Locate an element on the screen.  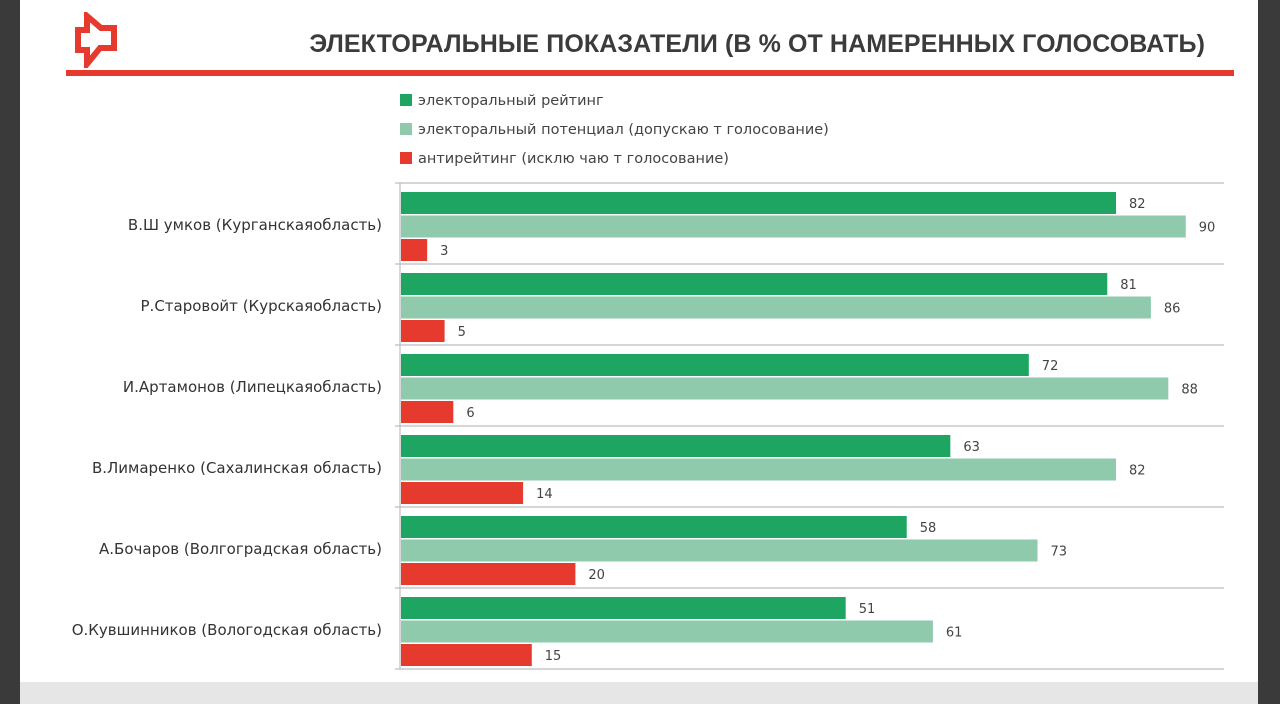
legend-label-0: электоральный рейтинг is located at coordinates (511, 101).